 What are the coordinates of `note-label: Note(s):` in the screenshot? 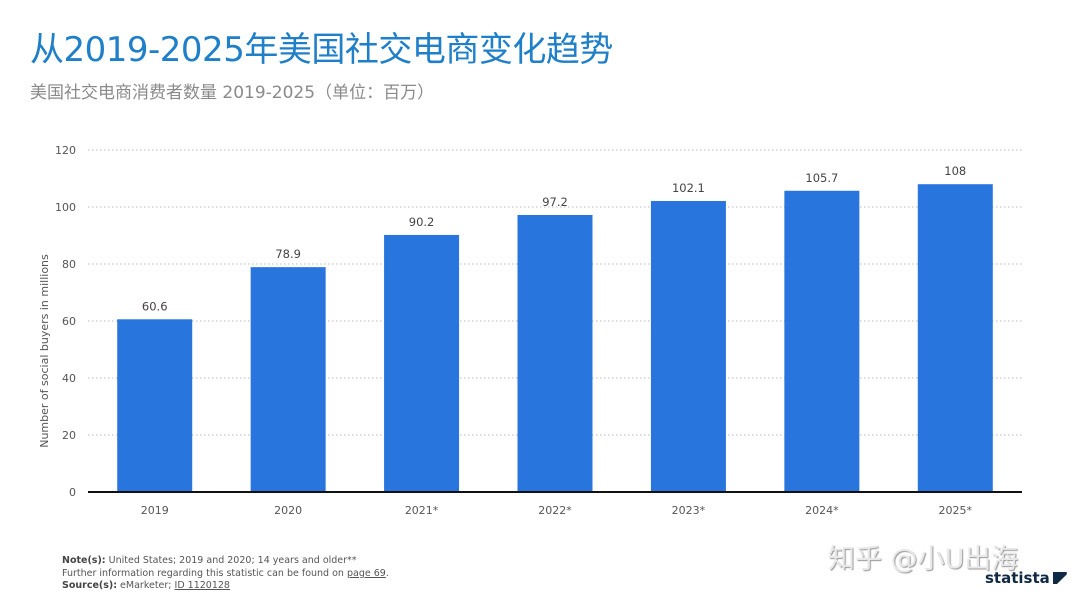 It's located at (84, 560).